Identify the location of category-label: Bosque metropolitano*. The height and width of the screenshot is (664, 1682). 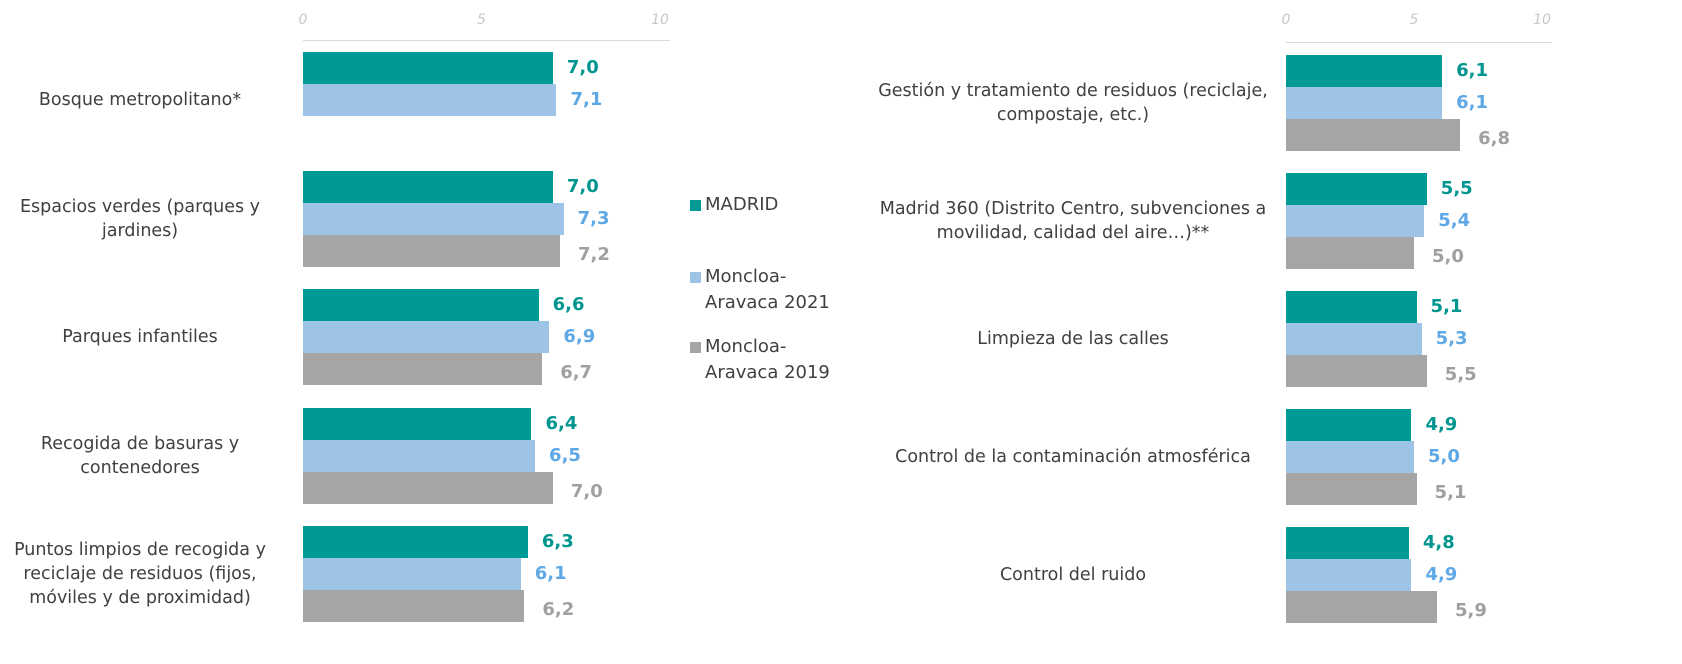
(140, 100).